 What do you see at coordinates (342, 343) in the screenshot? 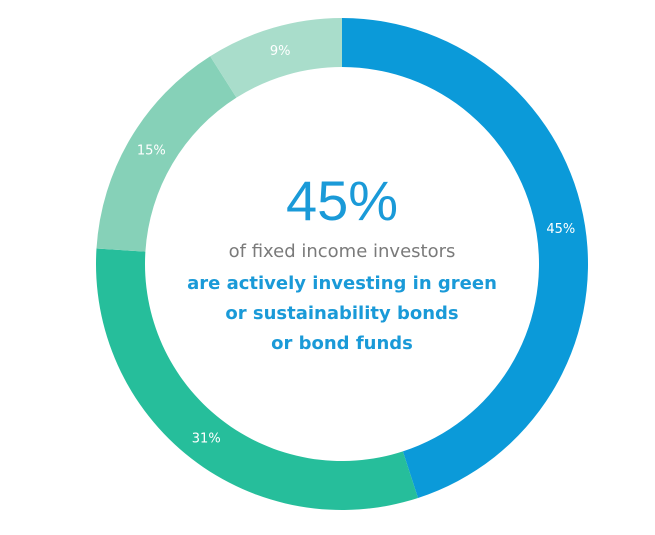
I see `center-highlight: or bond funds` at bounding box center [342, 343].